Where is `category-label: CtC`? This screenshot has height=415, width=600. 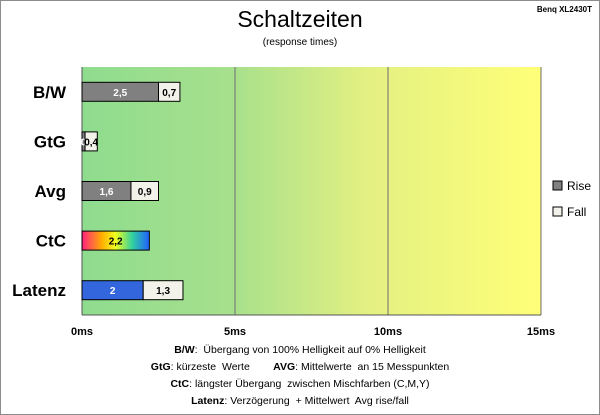
category-label: CtC is located at coordinates (51, 241).